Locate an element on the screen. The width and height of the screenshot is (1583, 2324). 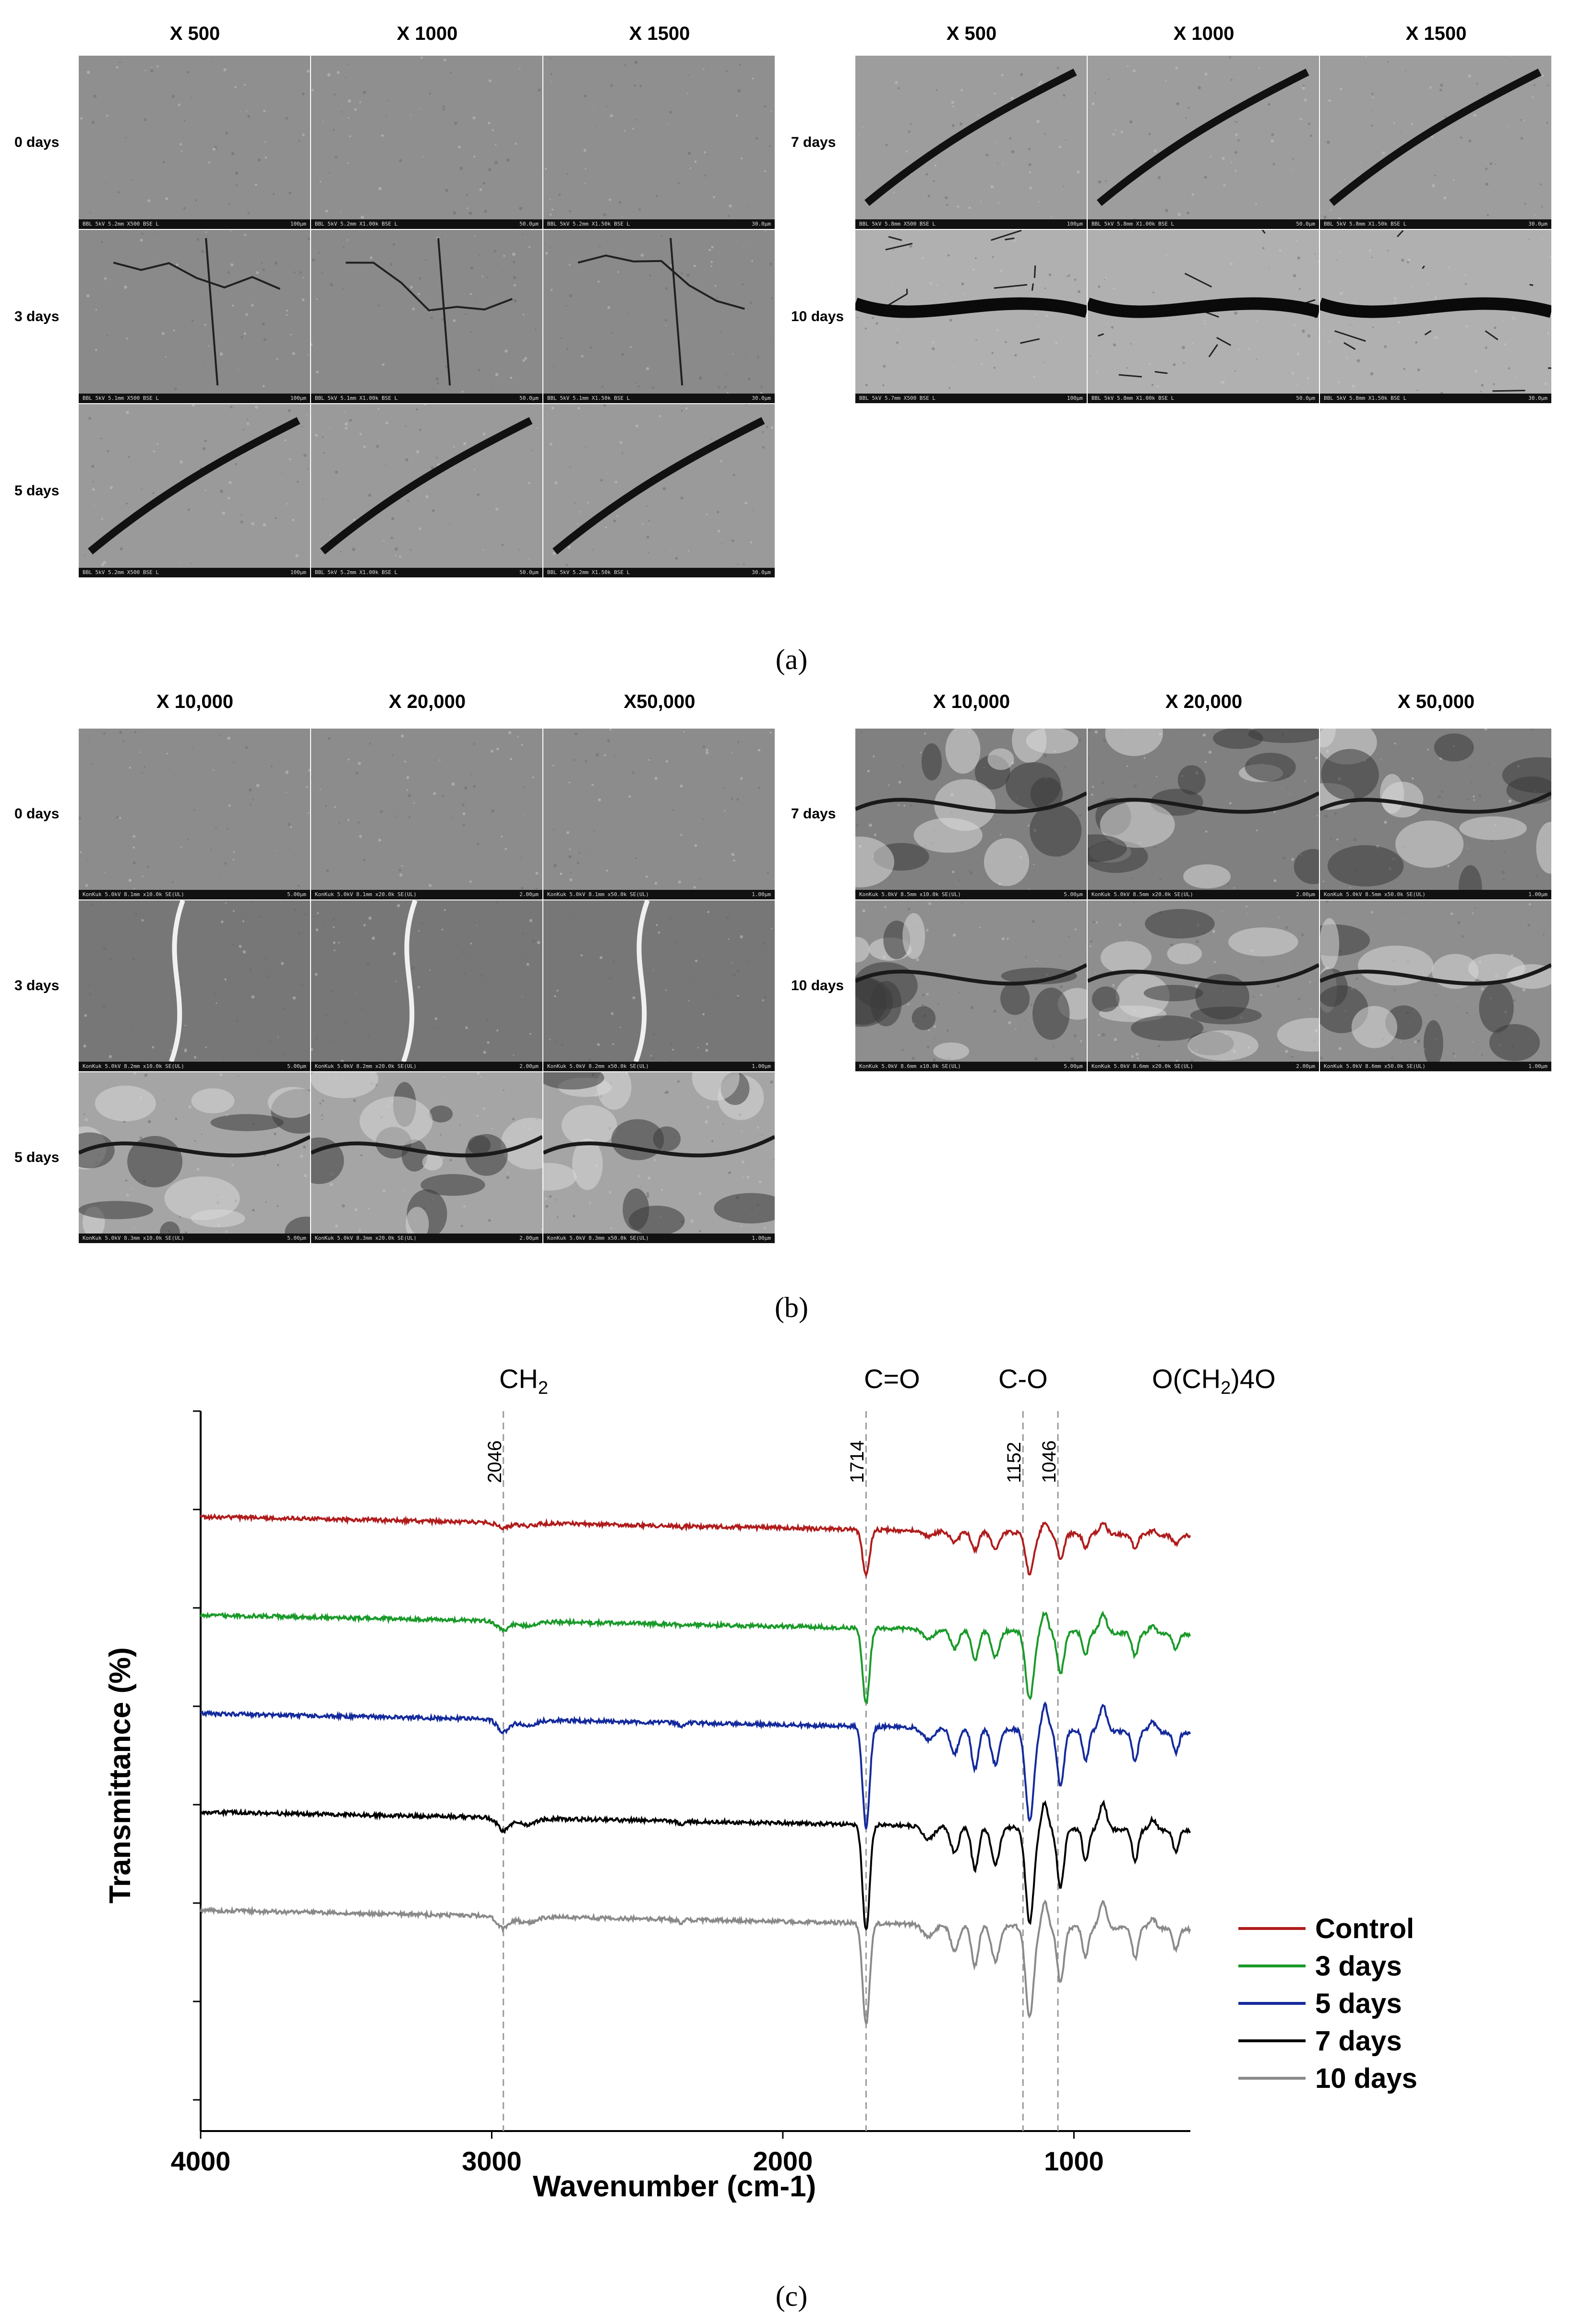
sem-info-bar: KonKuk 5.0kV 8.5mm x20.0k SE(UL) 2.00µm is located at coordinates (1204, 894).